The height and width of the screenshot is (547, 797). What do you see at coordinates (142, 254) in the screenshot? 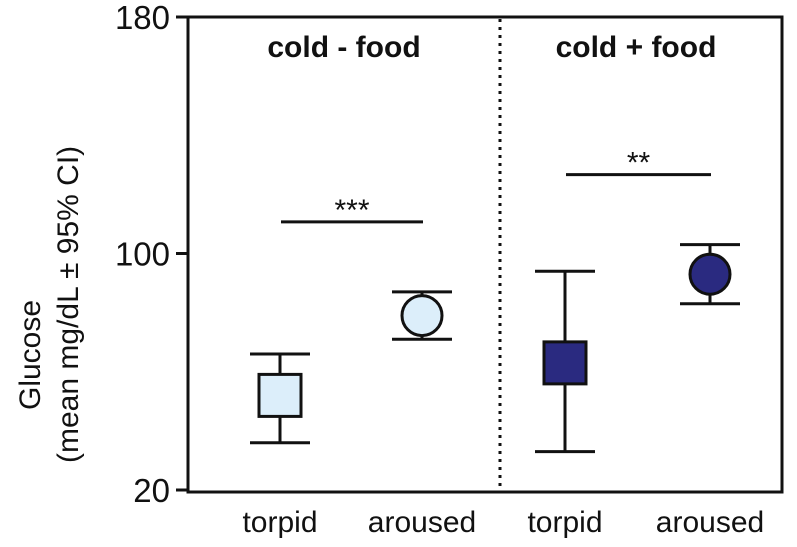
I see `y-tick-label: 100` at bounding box center [142, 254].